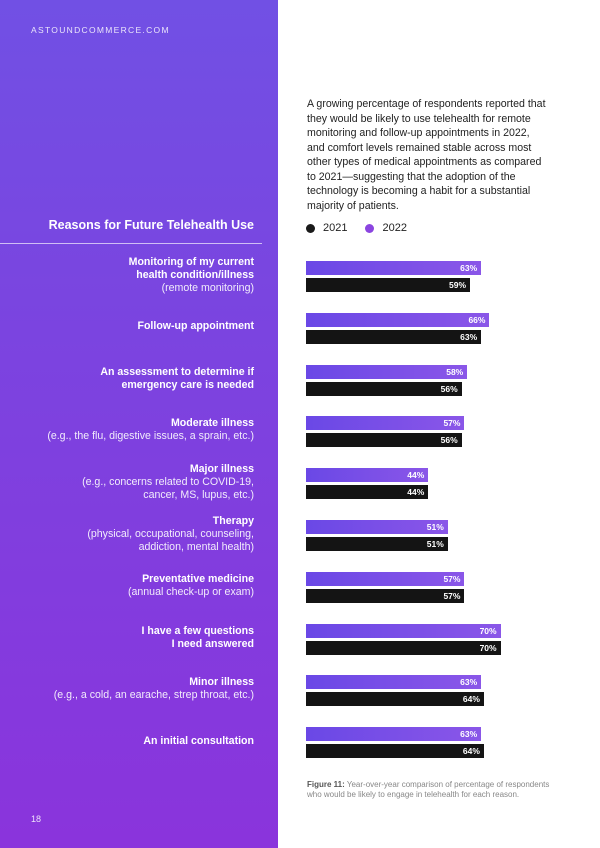 Image resolution: width=600 pixels, height=848 pixels. Describe the element at coordinates (137, 638) in the screenshot. I see `category-label: I have a few questions I need answered` at that location.